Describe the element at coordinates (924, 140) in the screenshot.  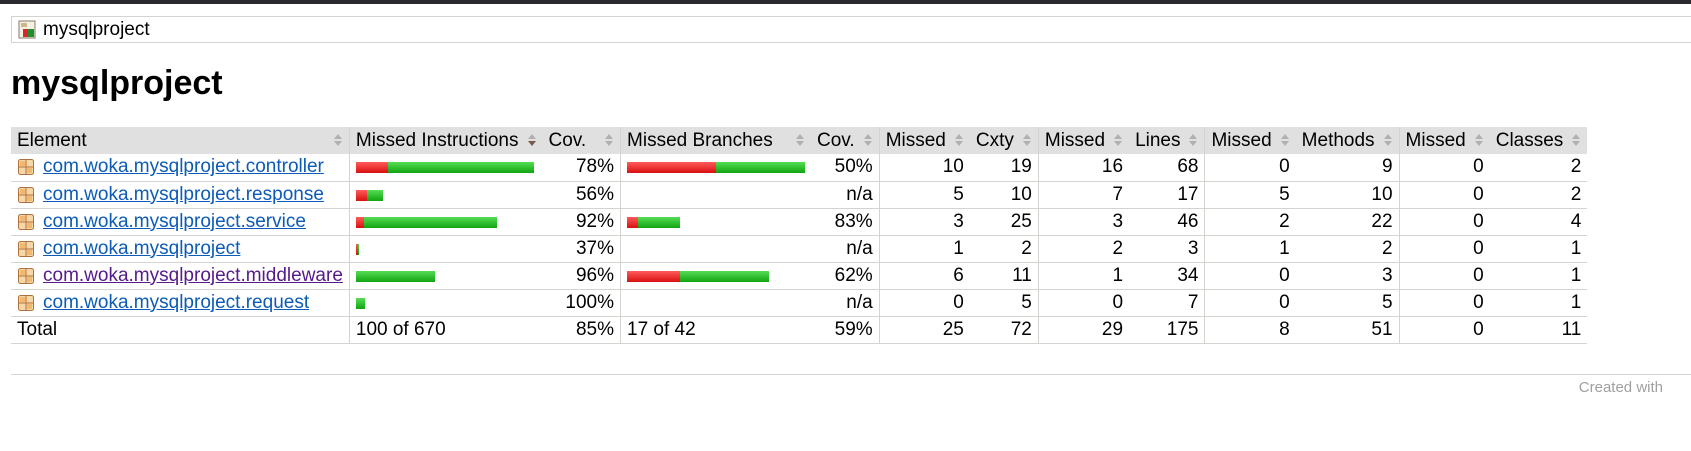
I see `col-missed-cxty-header: Missed` at that location.